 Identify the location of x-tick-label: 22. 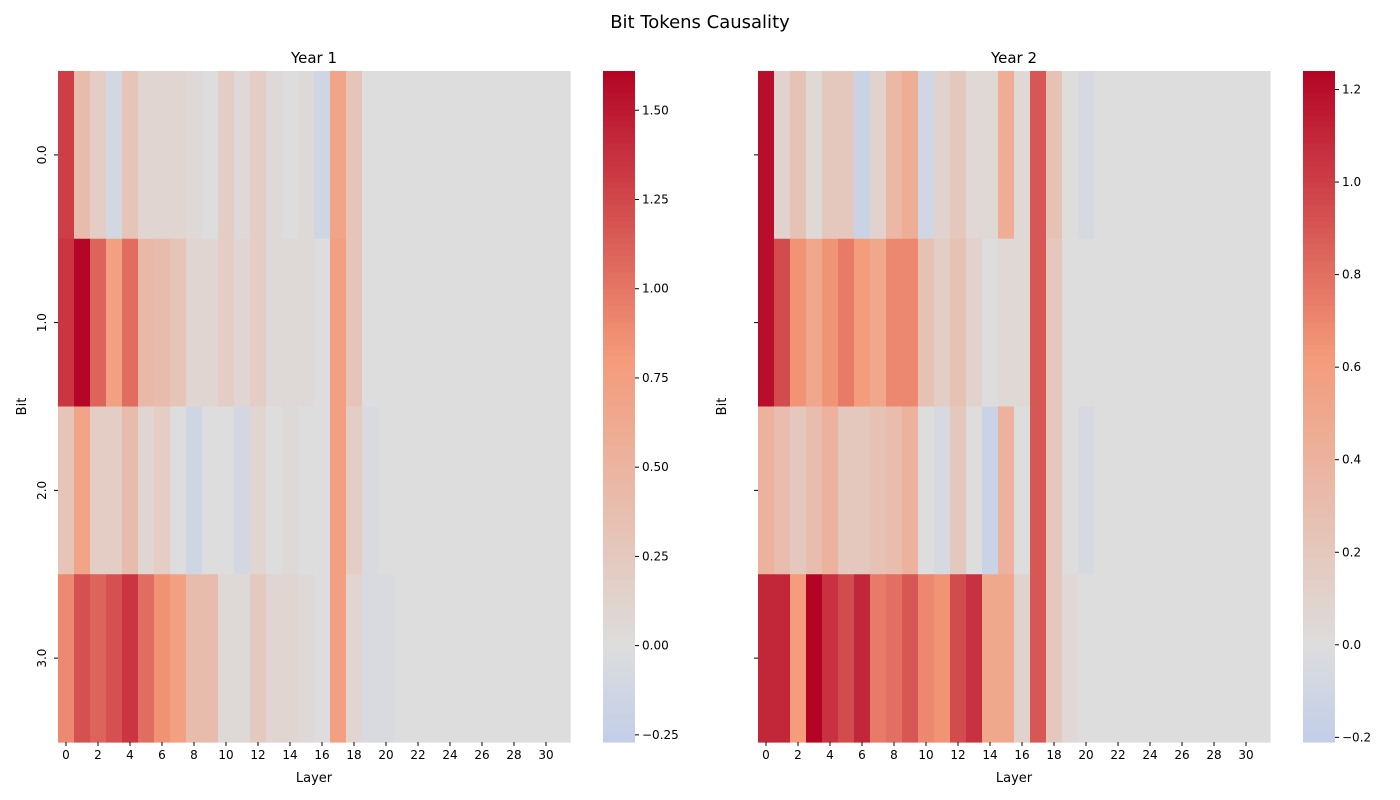
(1117, 755).